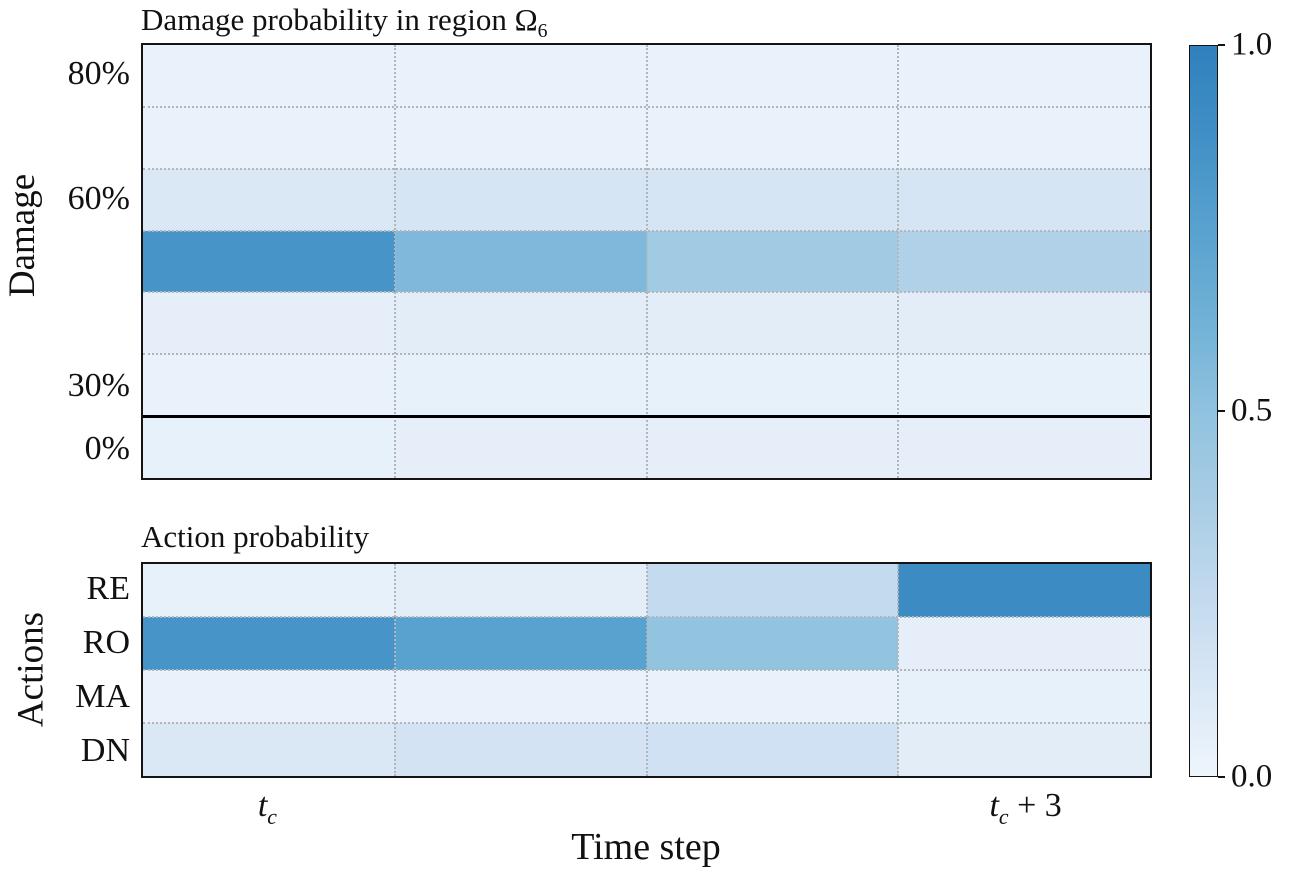 The width and height of the screenshot is (1295, 877). I want to click on colorbar-tick-label-min: 0.0, so click(1252, 776).